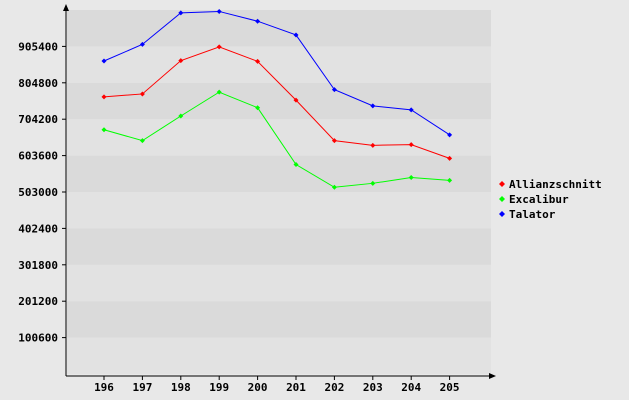  What do you see at coordinates (38, 119) in the screenshot?
I see `y-tick-label: 704200` at bounding box center [38, 119].